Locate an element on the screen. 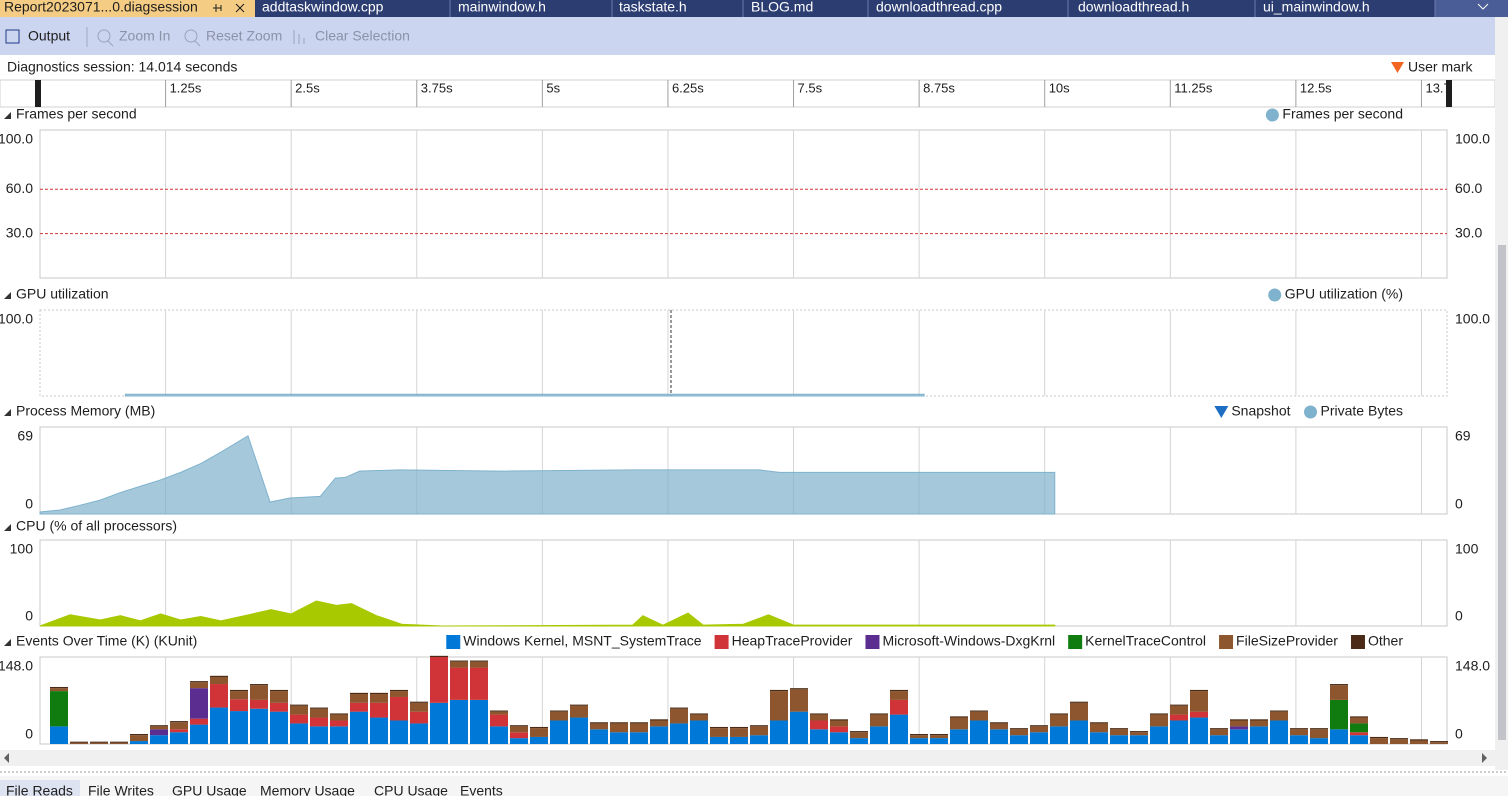 The image size is (1508, 796). tab-label: ui_mainwindow.h is located at coordinates (1316, 7).